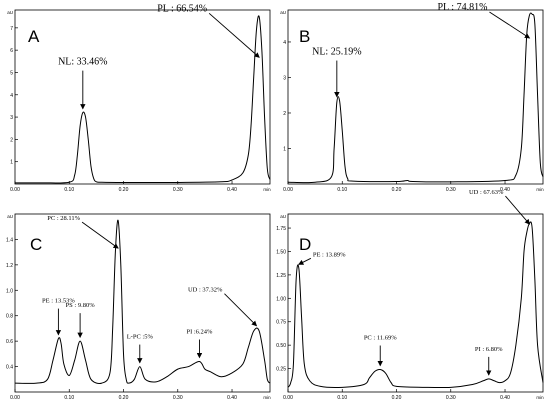  I want to click on y-tick-label: 0.75, so click(281, 323).